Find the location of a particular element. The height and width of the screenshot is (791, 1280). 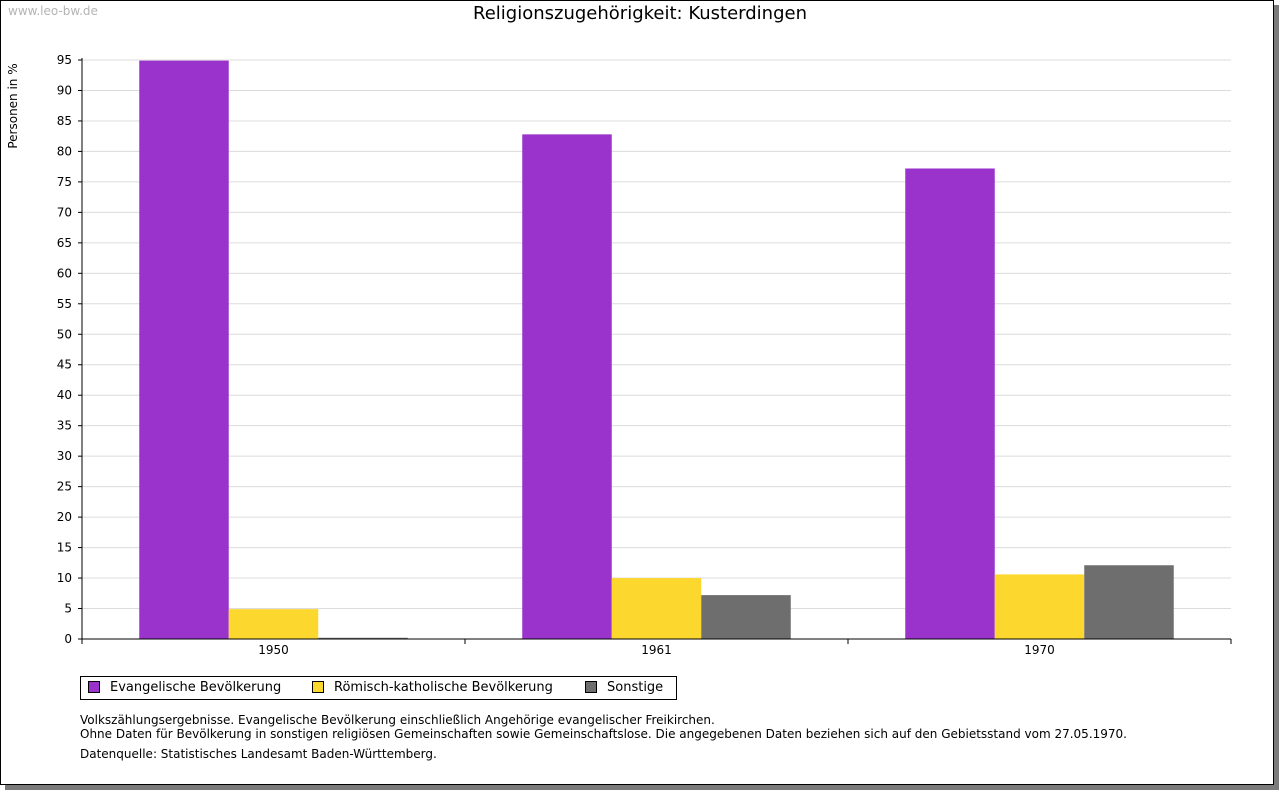

y-tick-label: 0 is located at coordinates (68, 639).